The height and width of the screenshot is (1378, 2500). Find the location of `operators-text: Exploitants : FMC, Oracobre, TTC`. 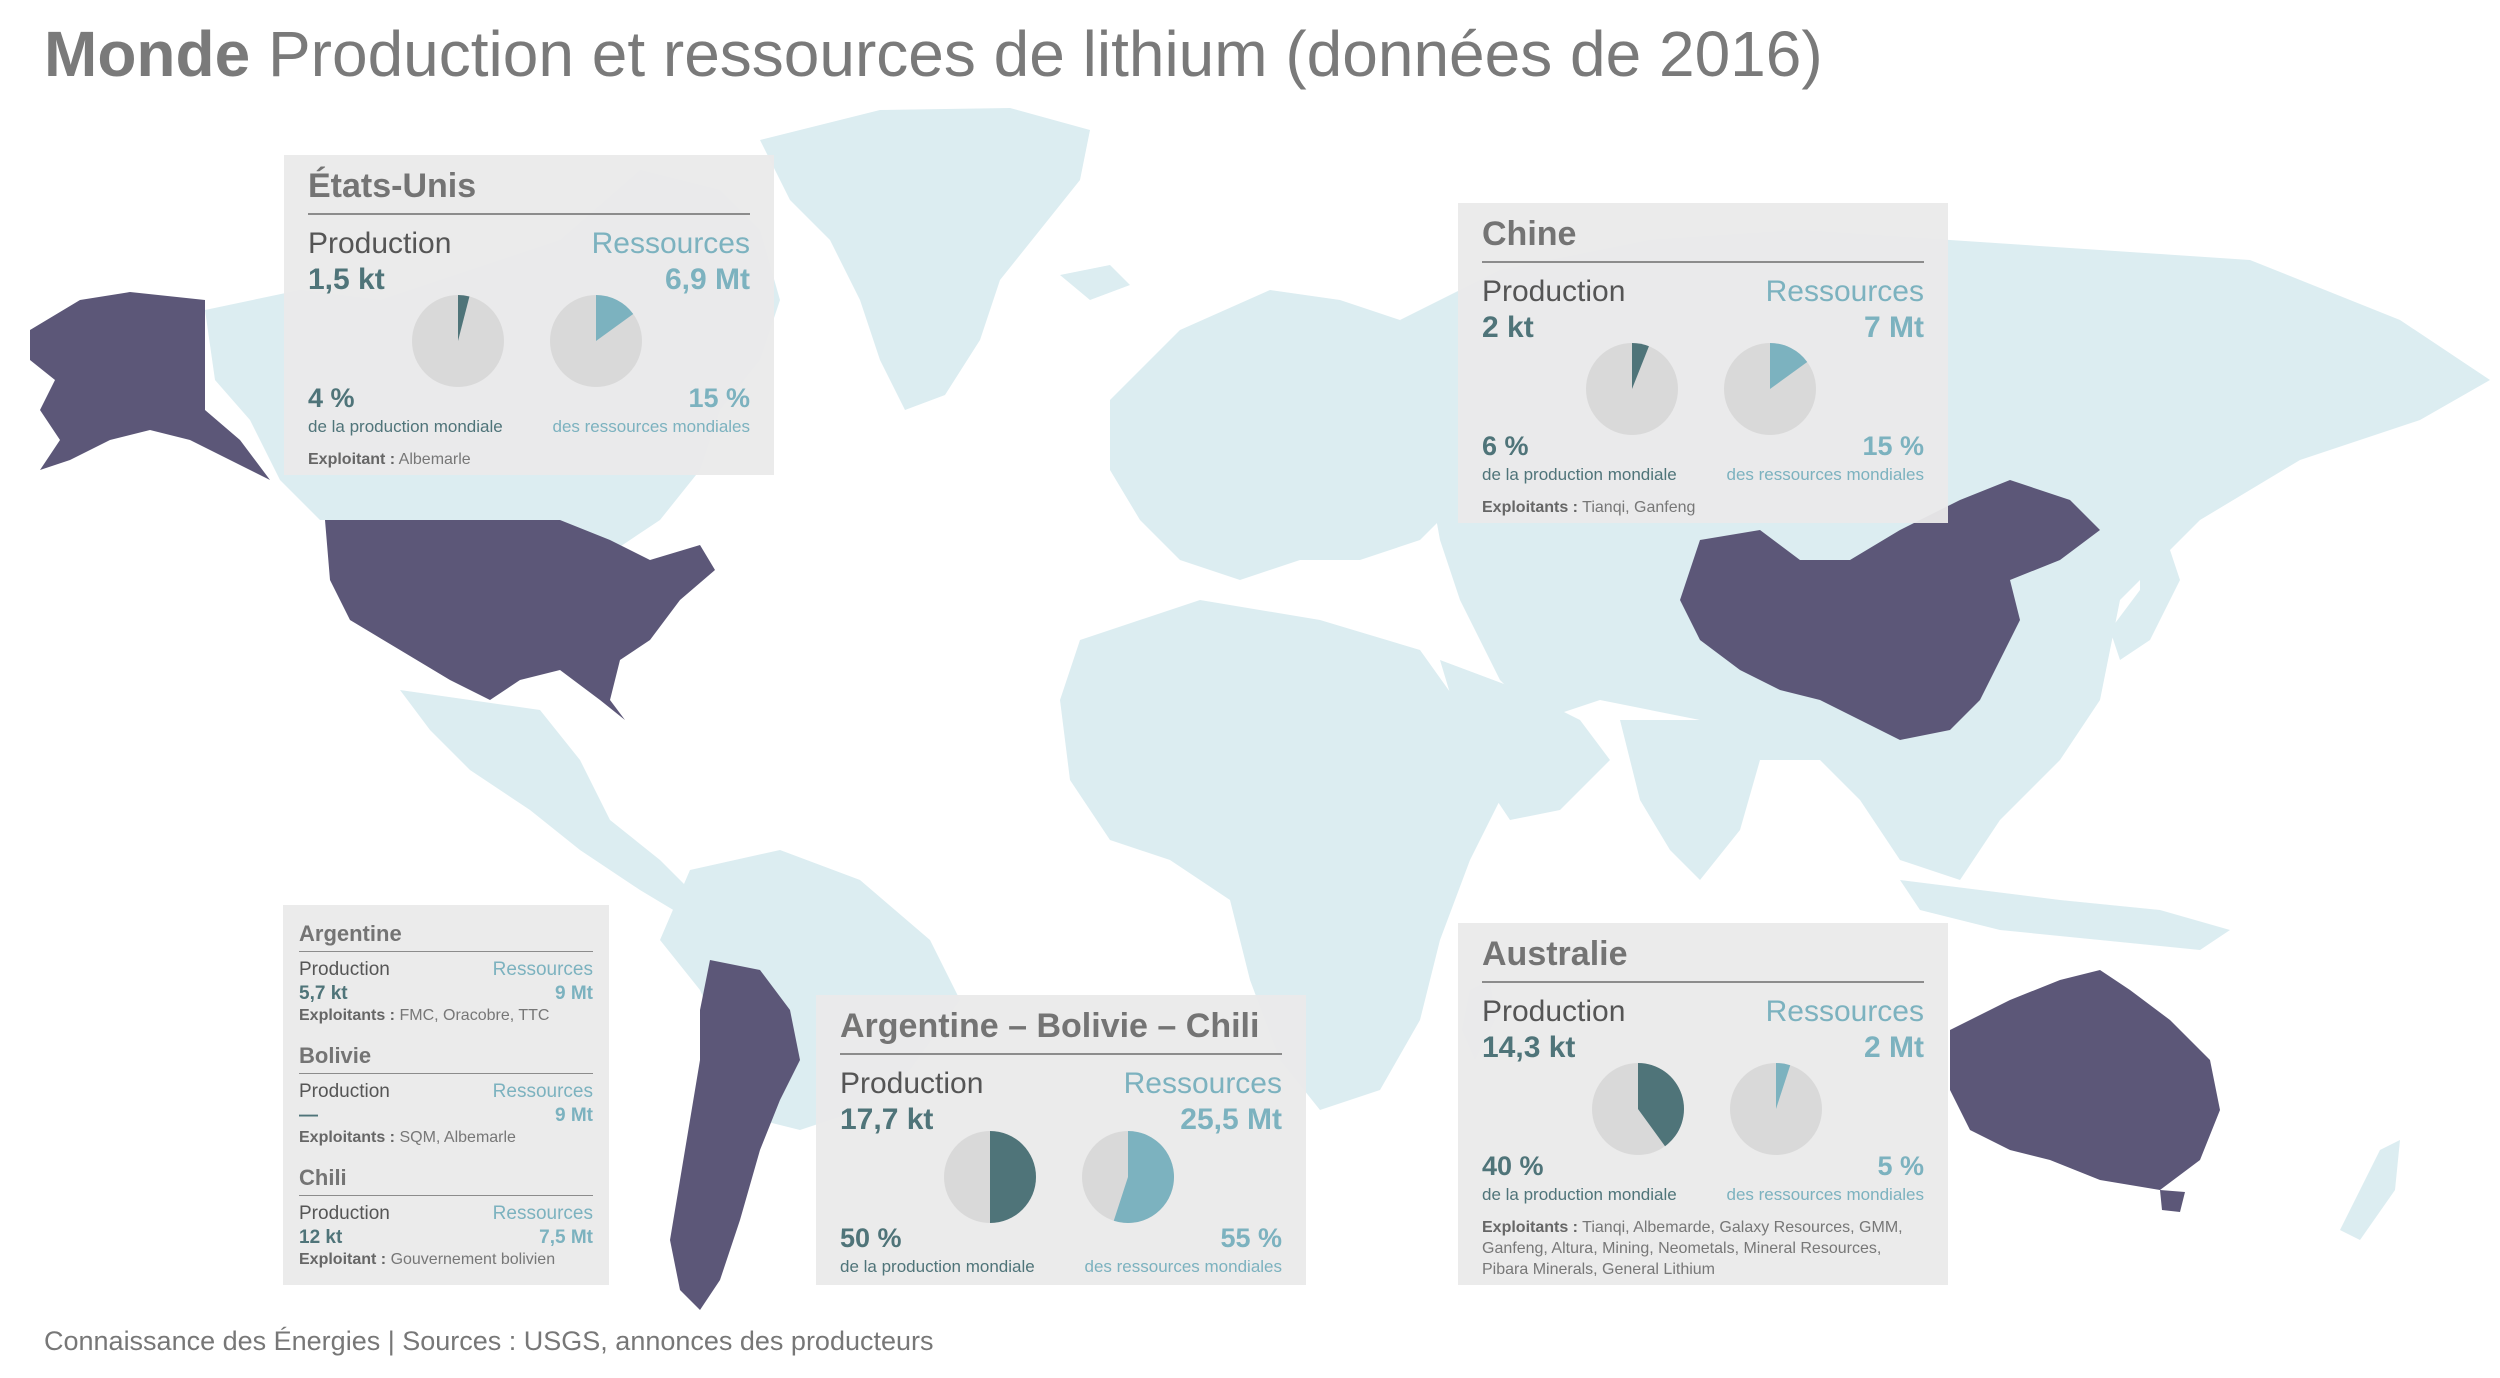

operators-text: Exploitants : FMC, Oracobre, TTC is located at coordinates (424, 1016).